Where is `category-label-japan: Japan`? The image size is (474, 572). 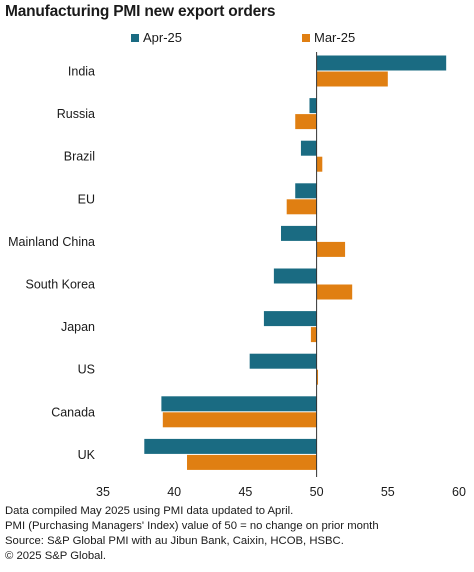
category-label-japan: Japan is located at coordinates (78, 327).